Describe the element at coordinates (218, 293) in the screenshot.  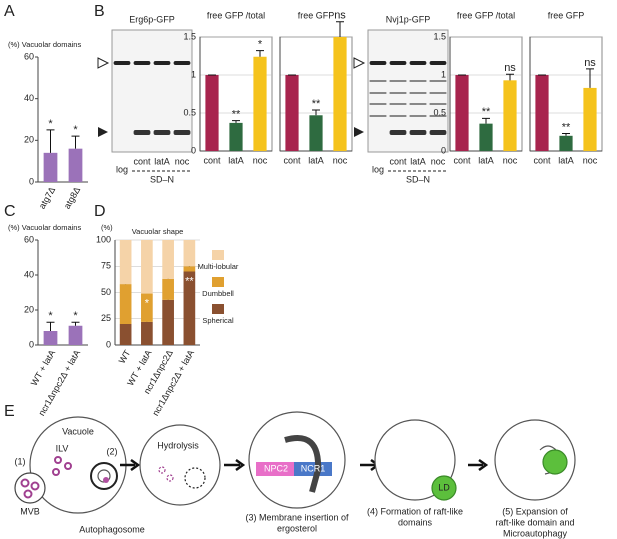
I see `legend-label: Dumbbell` at that location.